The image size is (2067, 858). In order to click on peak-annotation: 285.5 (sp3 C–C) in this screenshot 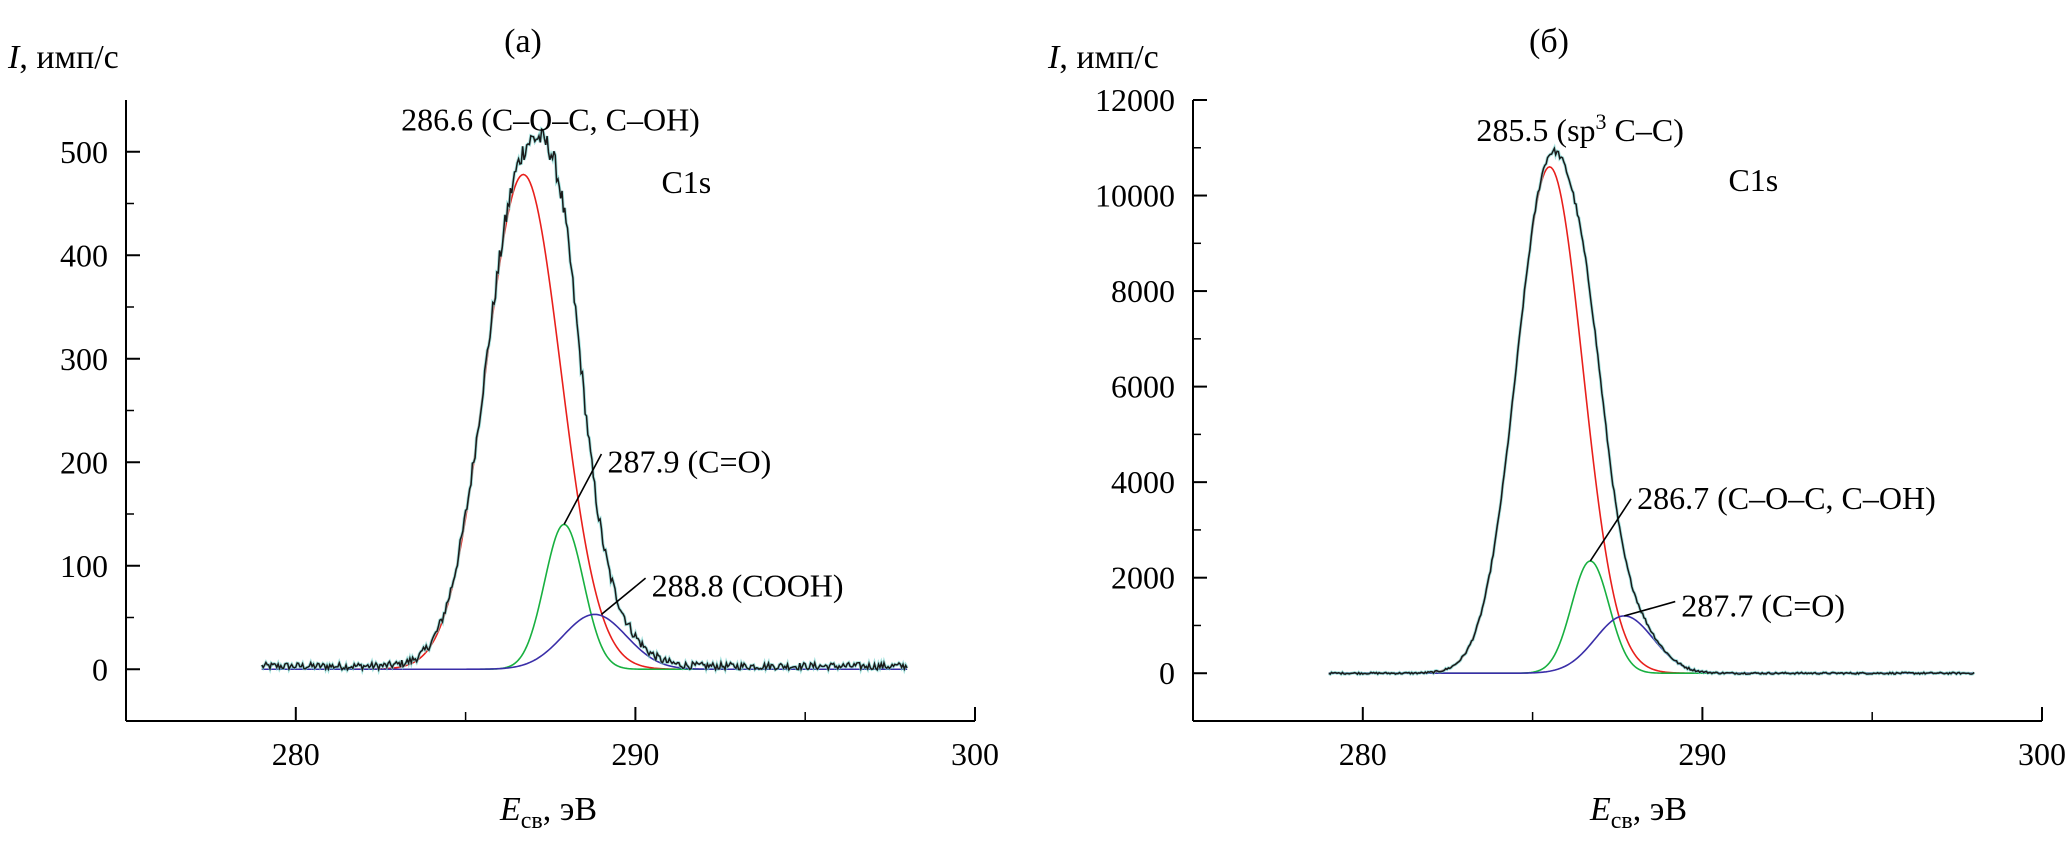, I will do `click(1579, 128)`.